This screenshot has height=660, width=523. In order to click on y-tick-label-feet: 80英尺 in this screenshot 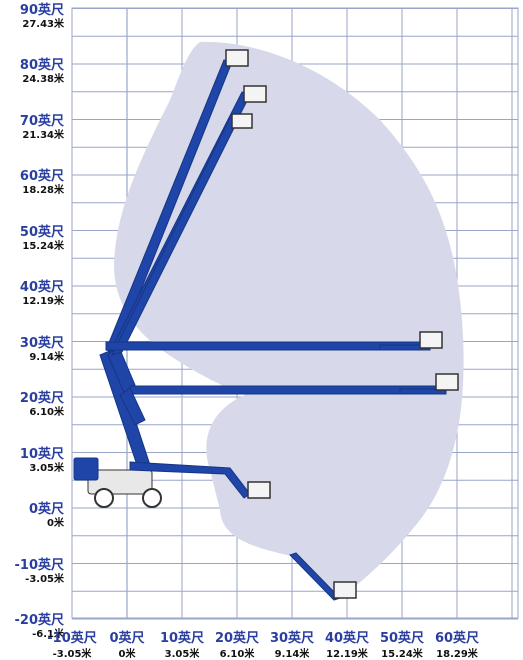, I will do `click(41, 65)`.